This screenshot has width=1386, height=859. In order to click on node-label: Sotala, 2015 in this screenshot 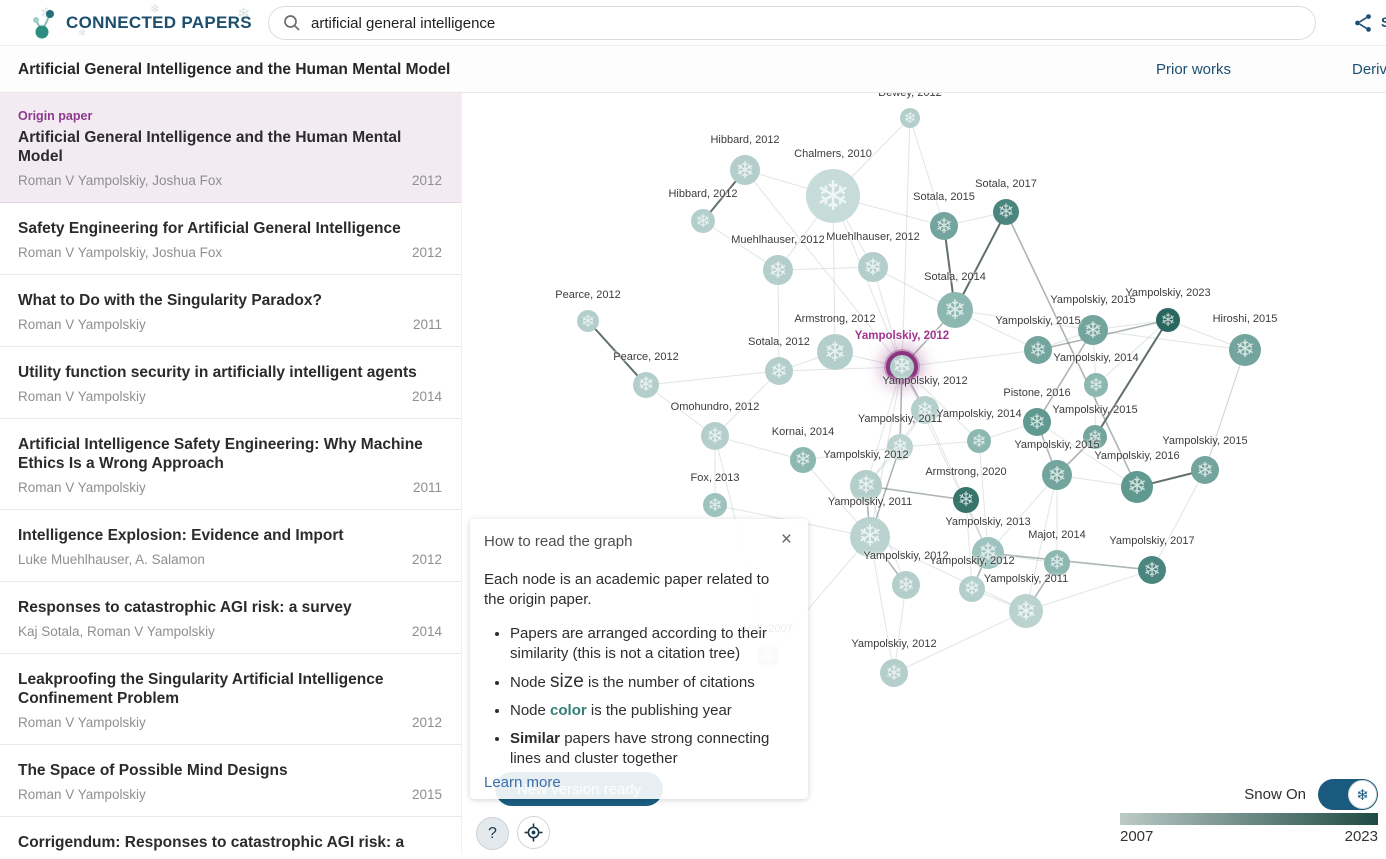, I will do `click(944, 197)`.